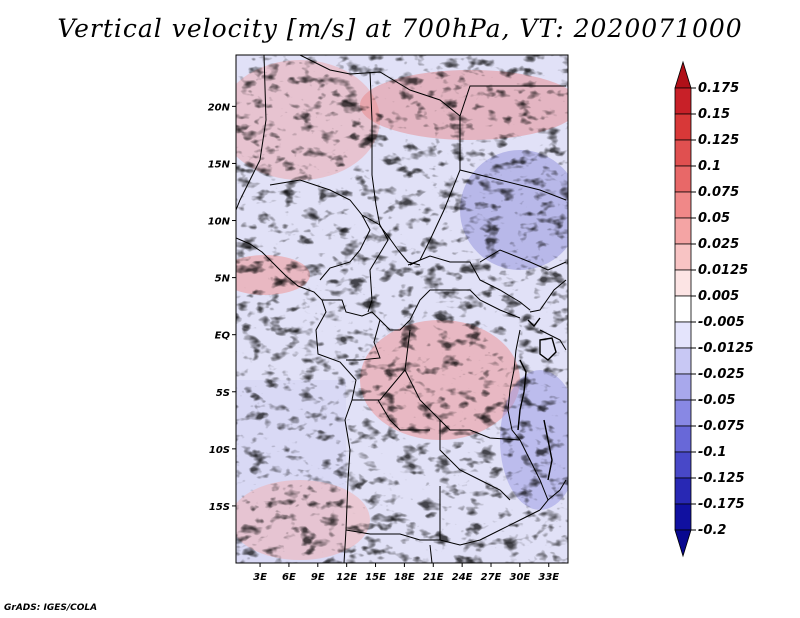 Image resolution: width=800 pixels, height=618 pixels. What do you see at coordinates (718, 296) in the screenshot?
I see `colorbar-label: 0.005` at bounding box center [718, 296].